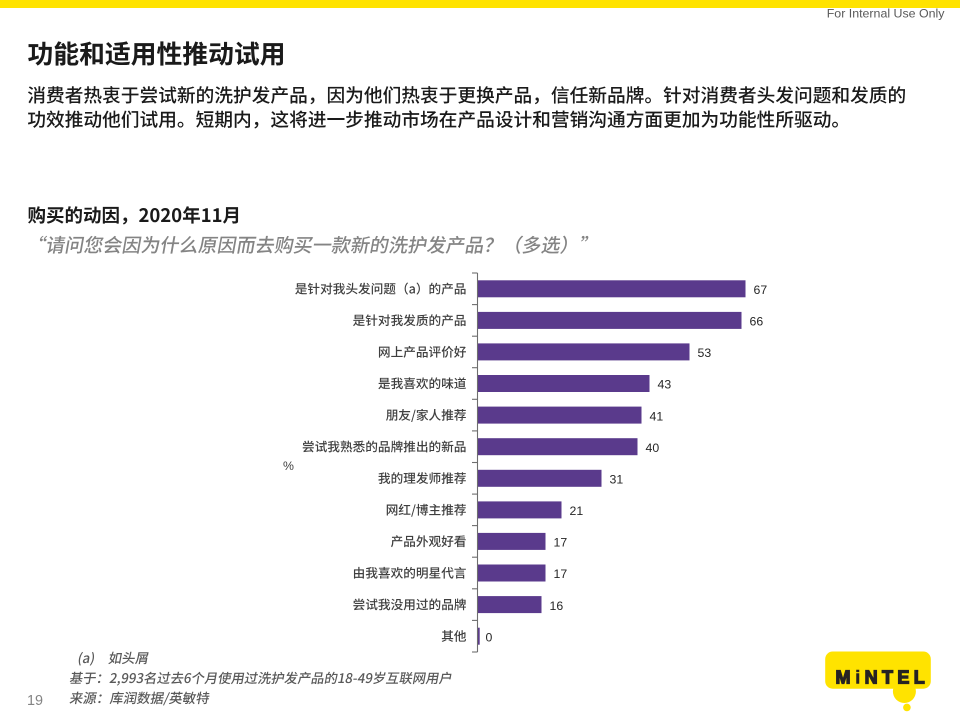  Describe the element at coordinates (489, 637) in the screenshot. I see `svg-text: 0` at that location.